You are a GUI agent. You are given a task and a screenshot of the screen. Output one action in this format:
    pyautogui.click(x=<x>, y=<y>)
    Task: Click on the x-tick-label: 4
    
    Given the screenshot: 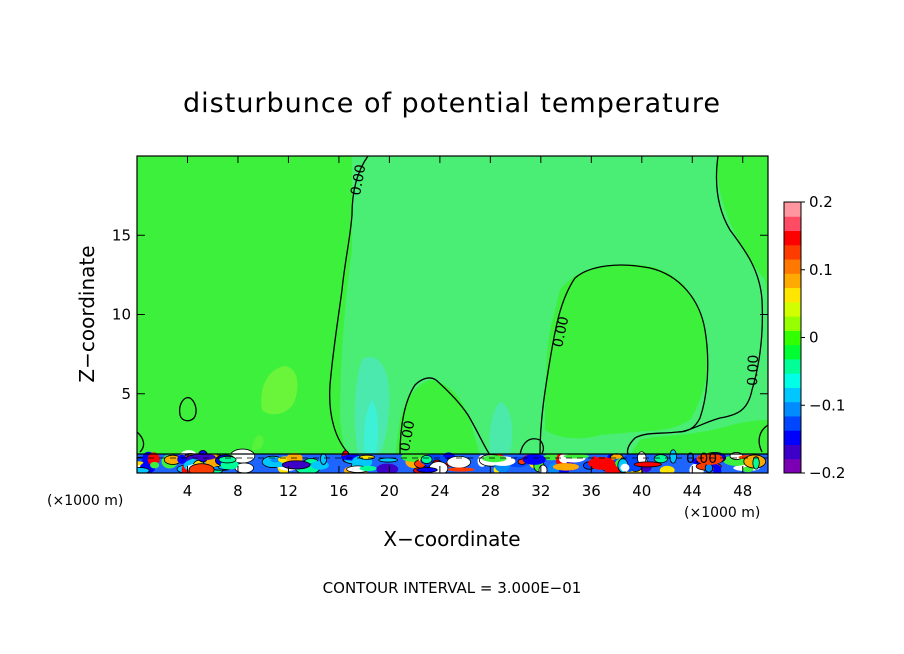 What is the action you would take?
    pyautogui.click(x=188, y=491)
    